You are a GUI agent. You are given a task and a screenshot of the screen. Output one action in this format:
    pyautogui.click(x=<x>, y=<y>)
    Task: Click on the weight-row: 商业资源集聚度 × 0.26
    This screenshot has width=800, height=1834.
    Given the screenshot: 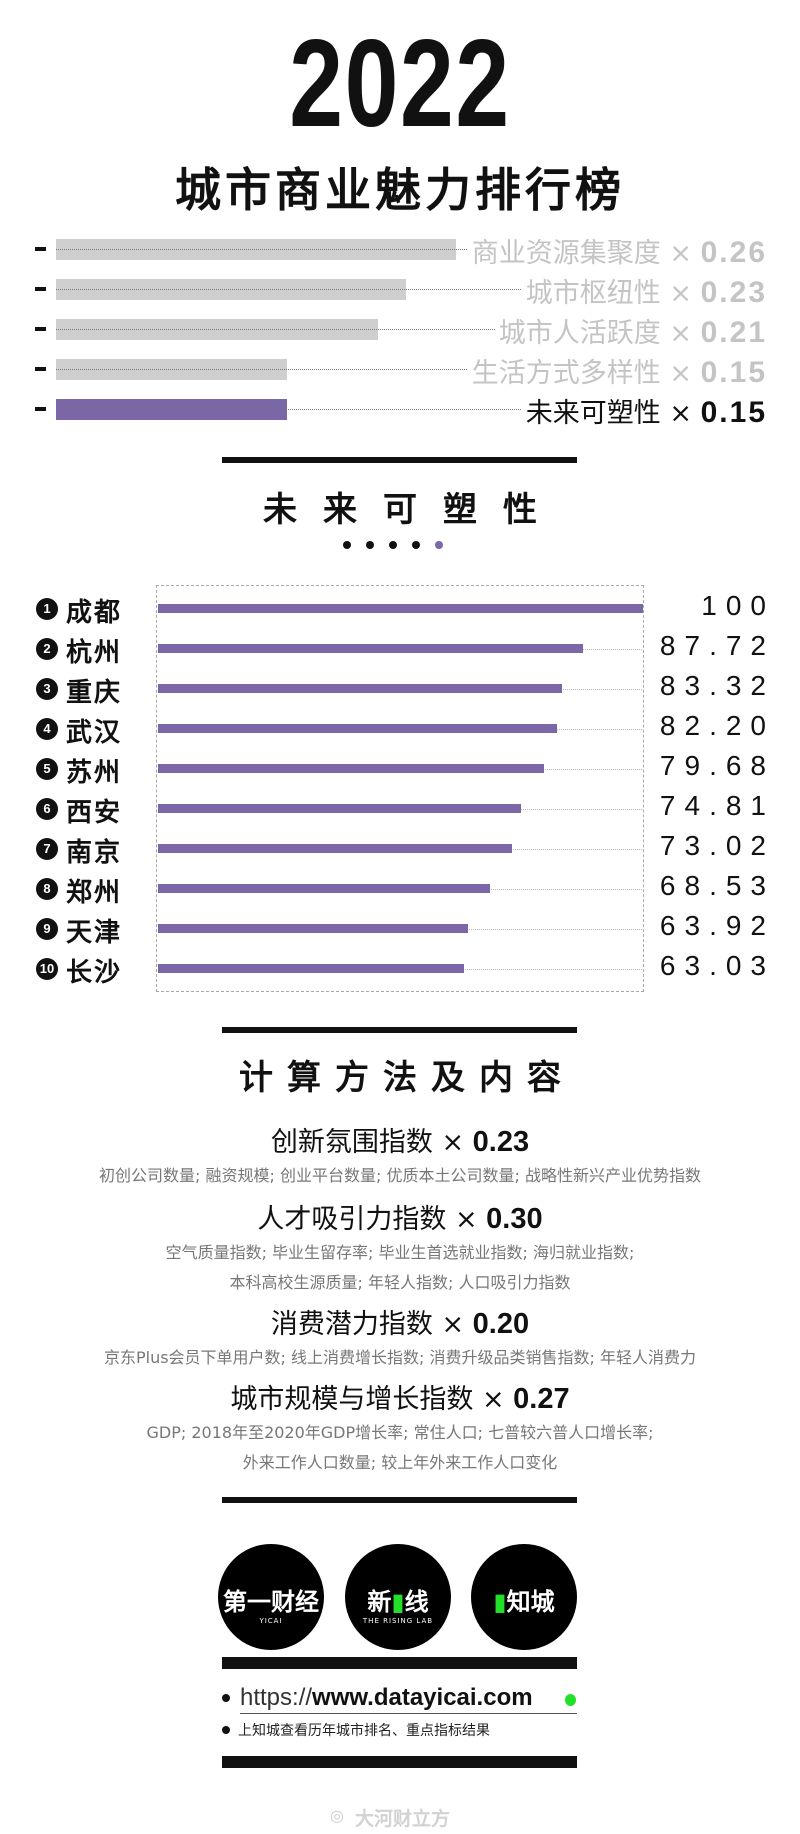 What is the action you would take?
    pyautogui.click(x=401, y=250)
    